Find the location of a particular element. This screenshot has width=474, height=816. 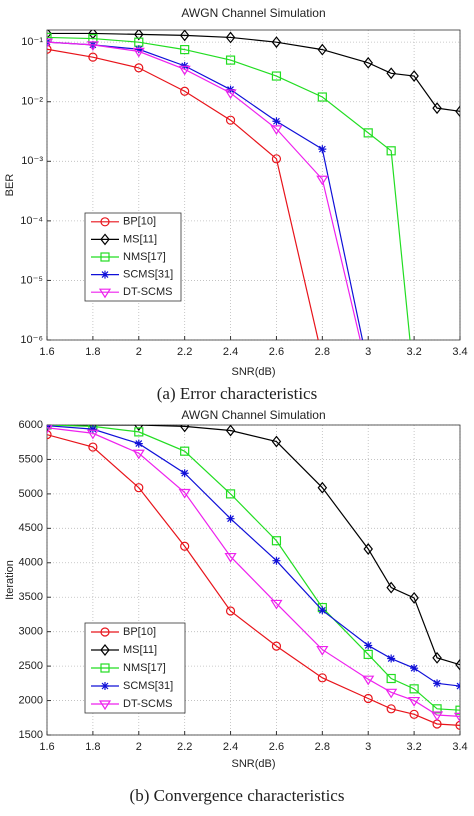

x-tick-label: 2.6 is located at coordinates (276, 352).